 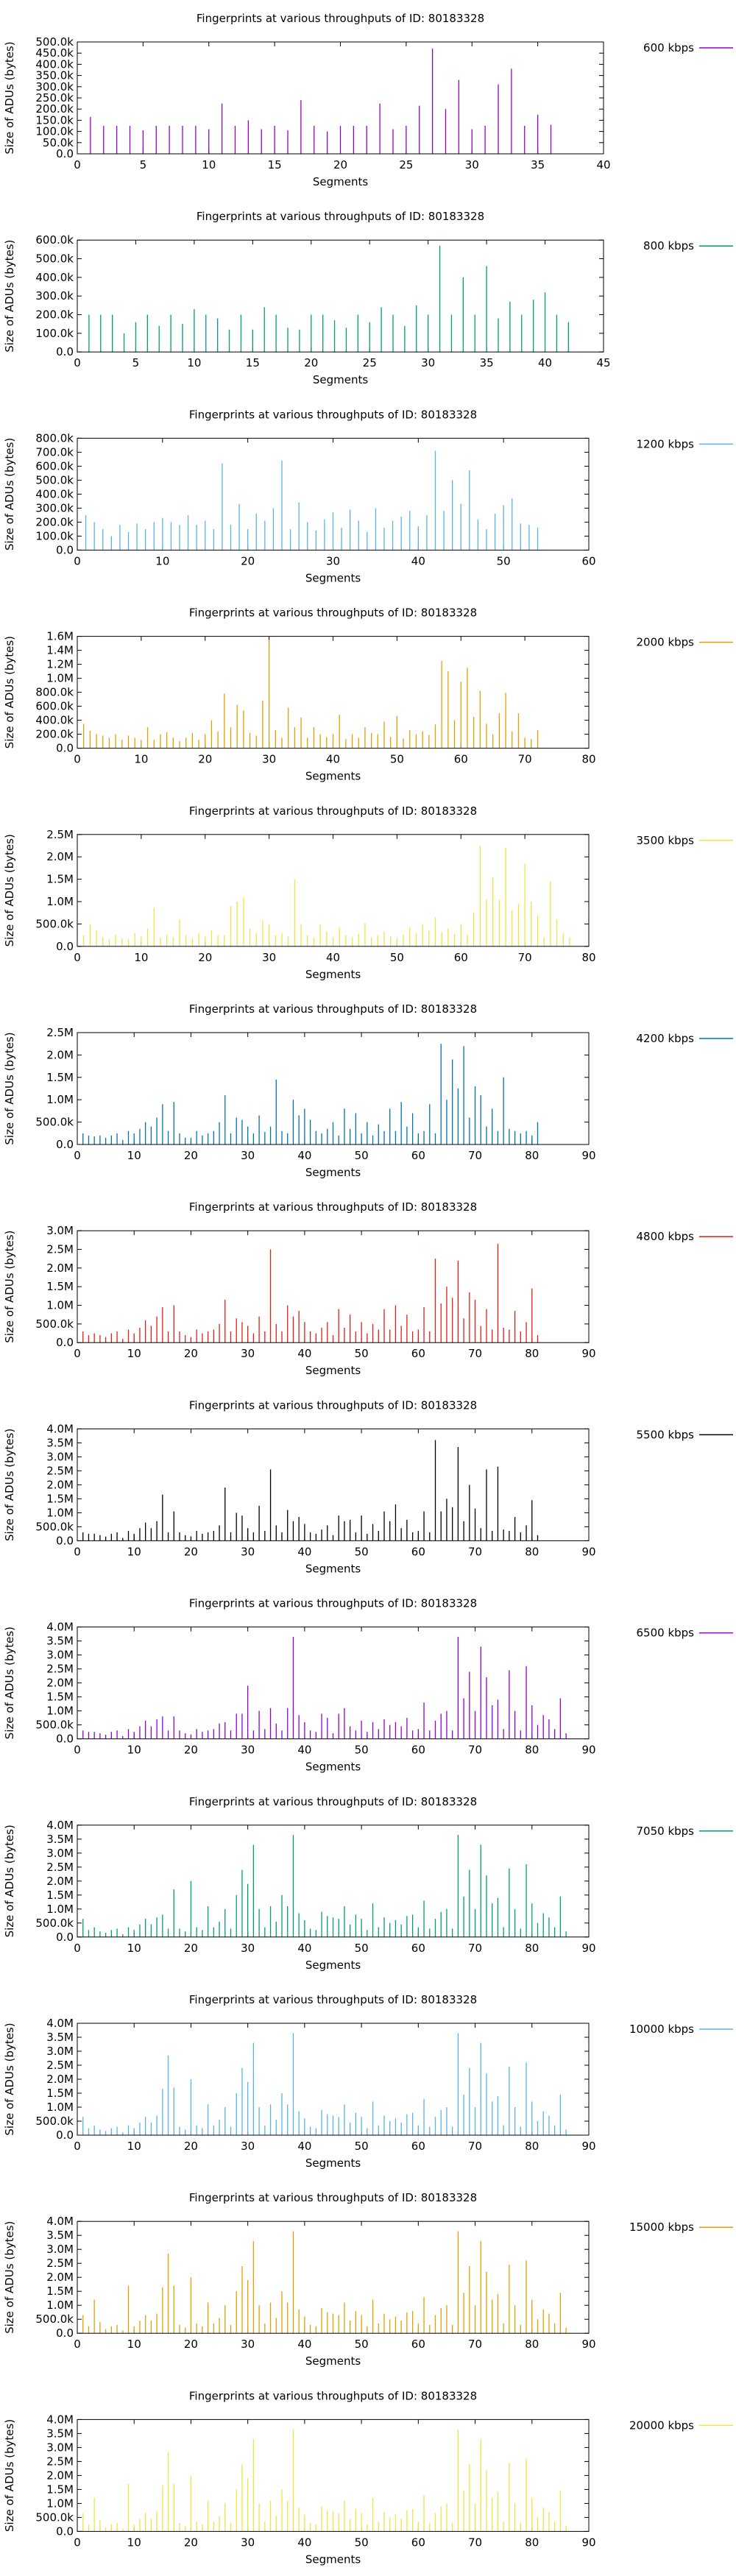 What do you see at coordinates (54, 86) in the screenshot?
I see `y-tick-label: 300.0k` at bounding box center [54, 86].